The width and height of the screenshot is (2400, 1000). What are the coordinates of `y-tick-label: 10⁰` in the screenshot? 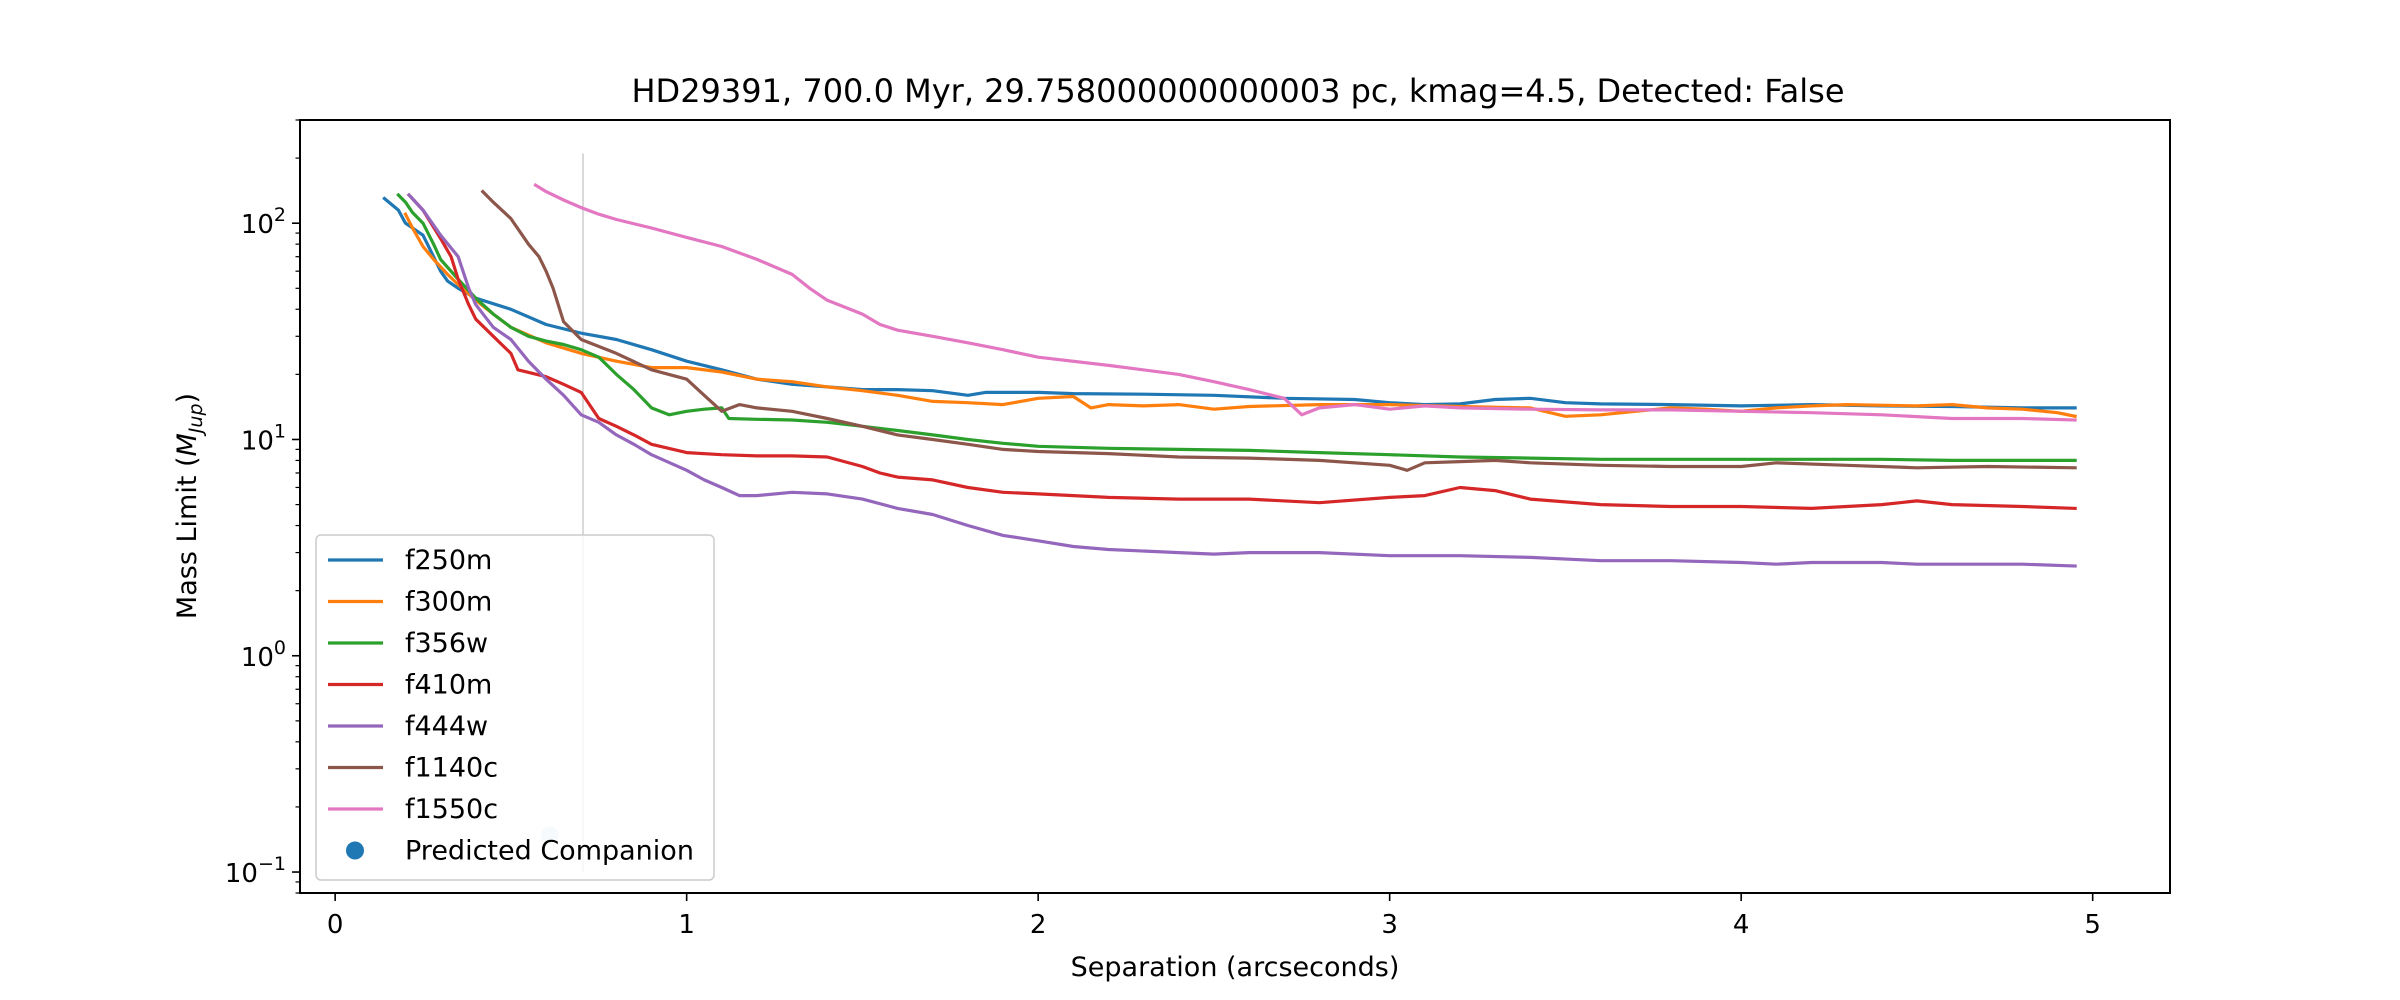 It's located at (263, 655).